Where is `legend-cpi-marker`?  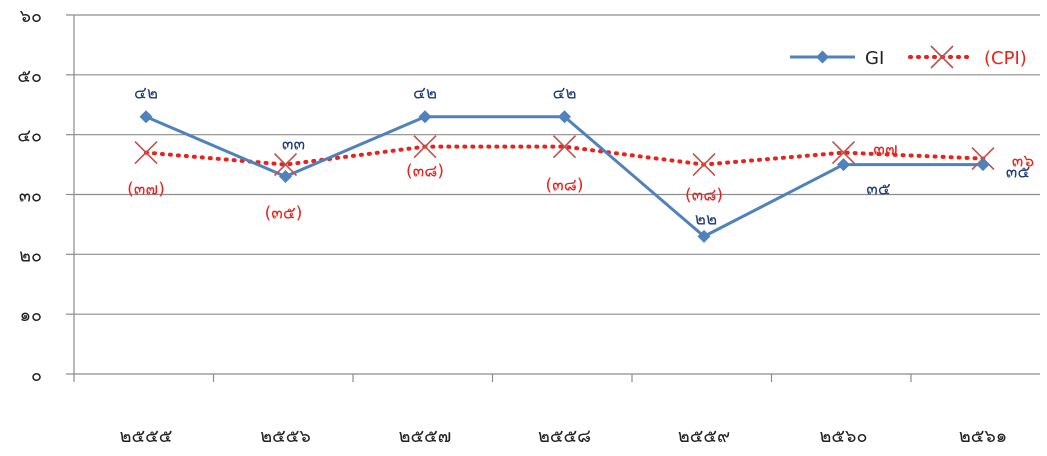 legend-cpi-marker is located at coordinates (942, 57).